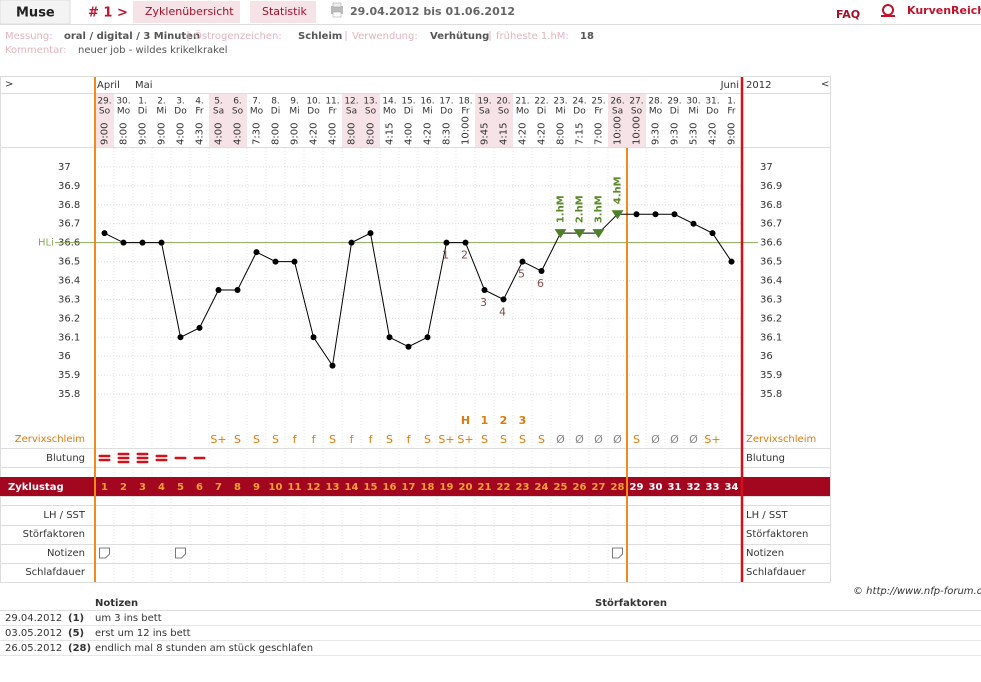 Image resolution: width=981 pixels, height=682 pixels. What do you see at coordinates (69, 262) in the screenshot?
I see `y-tick-label: 36.5` at bounding box center [69, 262].